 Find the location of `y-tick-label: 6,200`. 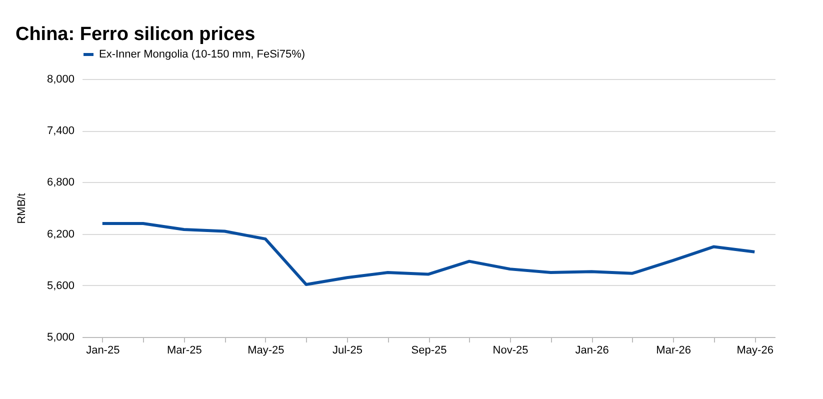

y-tick-label: 6,200 is located at coordinates (60, 234).